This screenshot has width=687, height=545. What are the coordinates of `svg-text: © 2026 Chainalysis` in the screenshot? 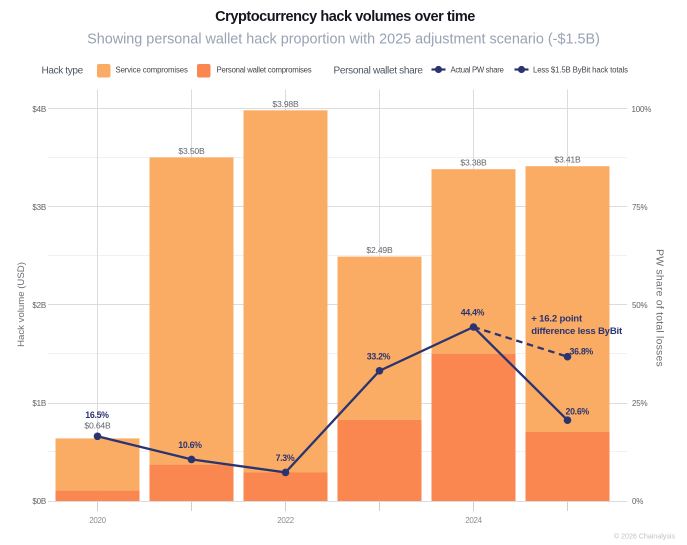 It's located at (645, 536).